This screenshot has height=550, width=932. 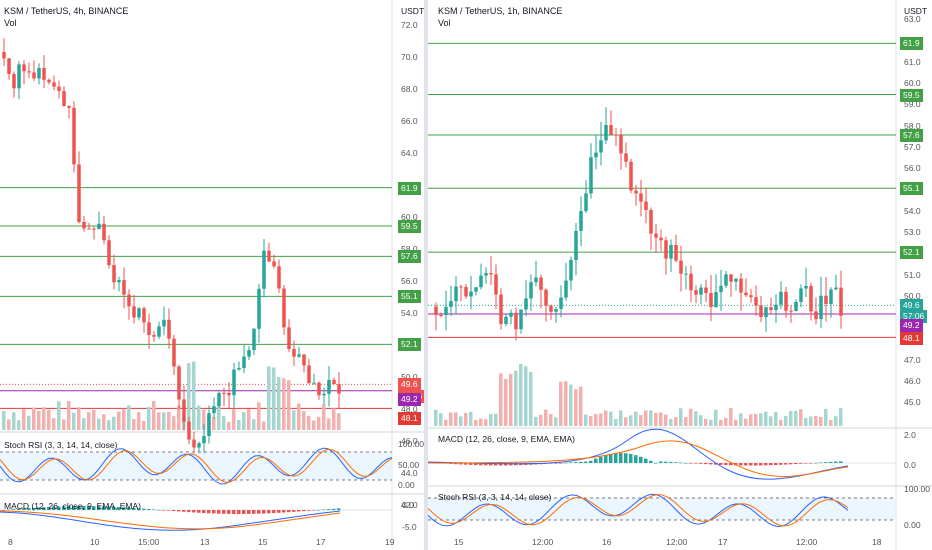 I want to click on price-axis-label: 59.0, so click(x=912, y=104).